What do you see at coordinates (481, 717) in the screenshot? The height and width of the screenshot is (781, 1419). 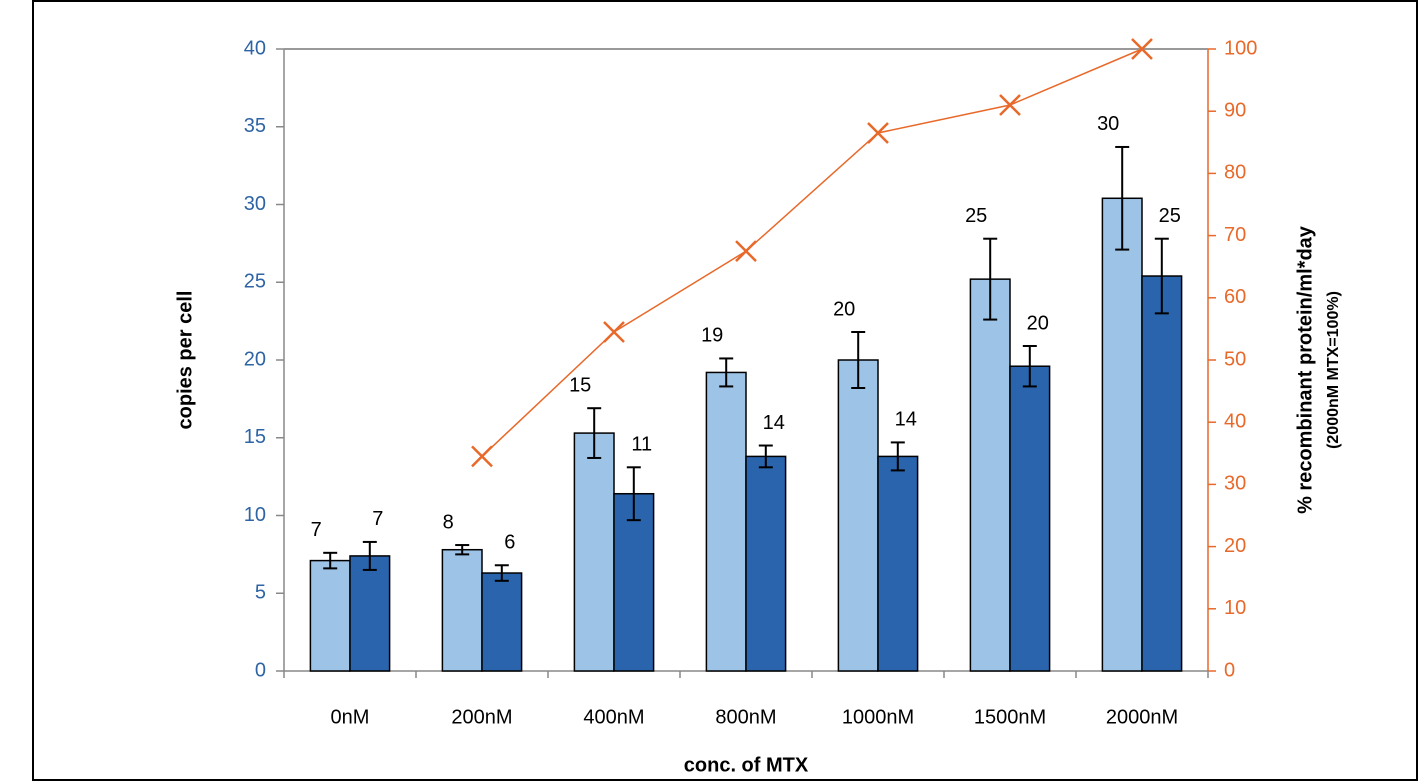 I see `x-tick-label: 200nM` at bounding box center [481, 717].